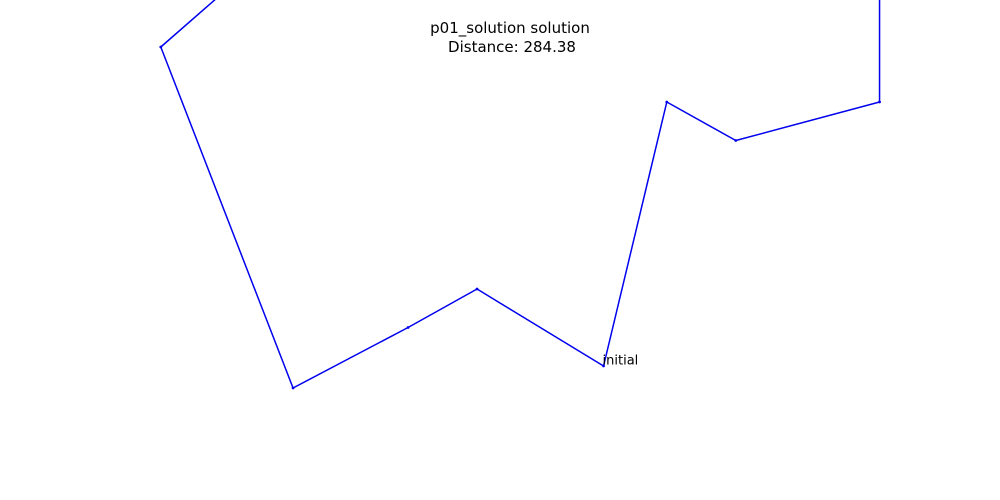 Image resolution: width=1000 pixels, height=500 pixels. Describe the element at coordinates (512, 47) in the screenshot. I see `figure-title-line-2: Distance: 284.38` at that location.